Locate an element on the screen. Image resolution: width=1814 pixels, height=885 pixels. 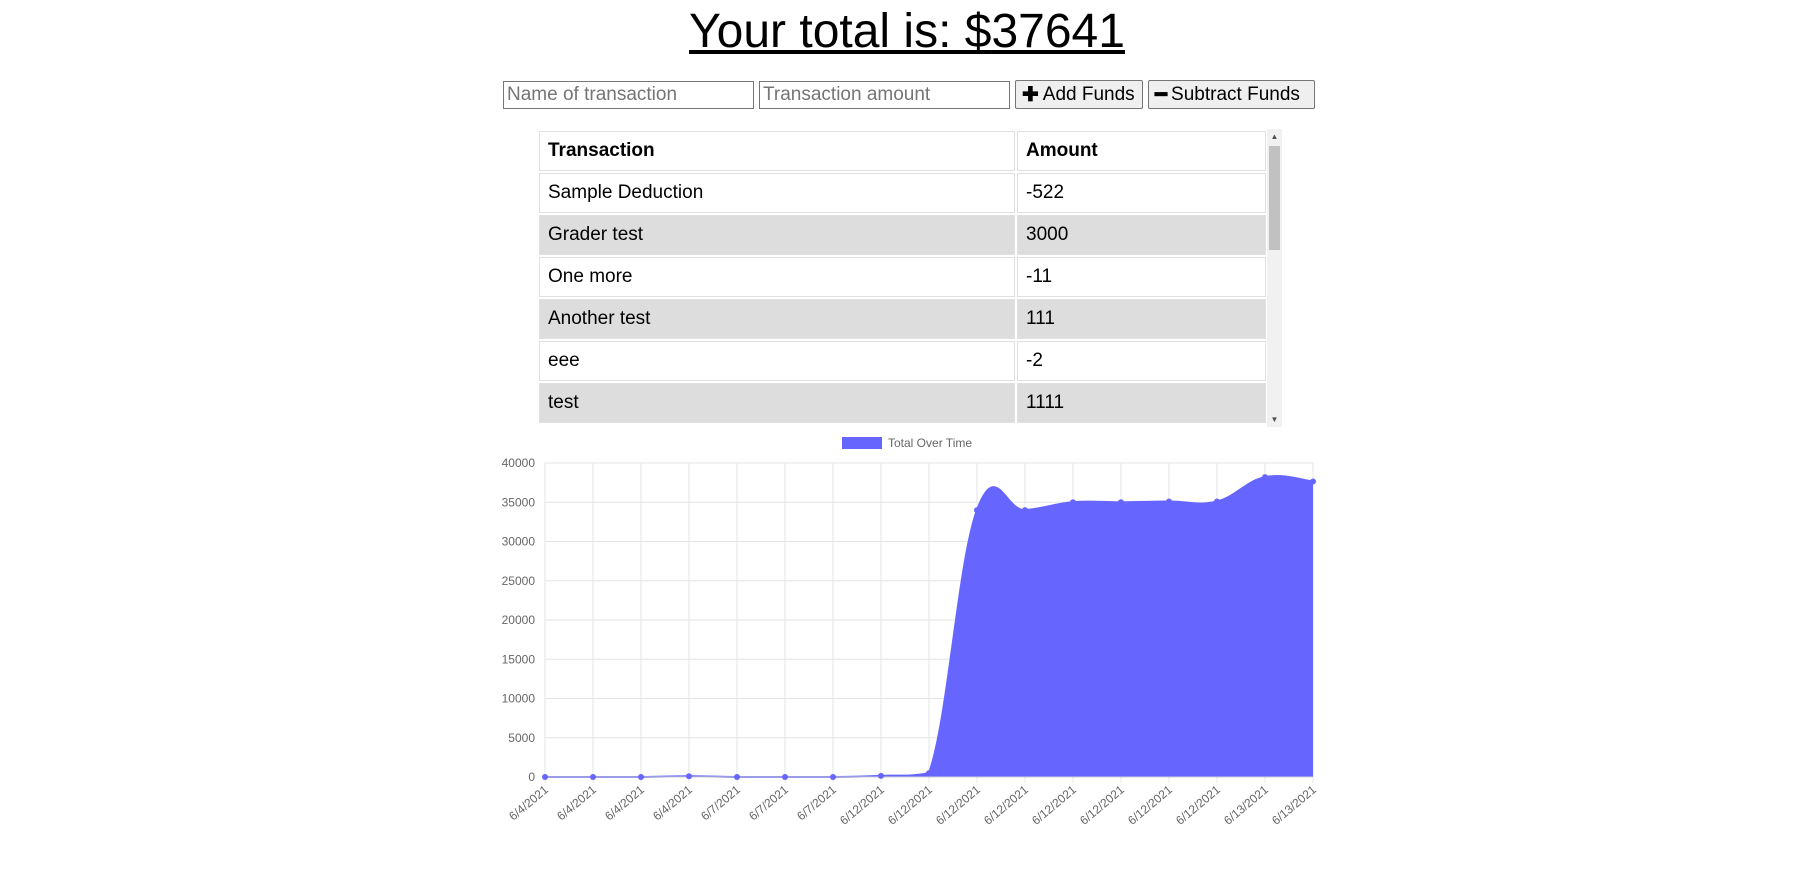
transaction-amount: 111 is located at coordinates (1141, 319).